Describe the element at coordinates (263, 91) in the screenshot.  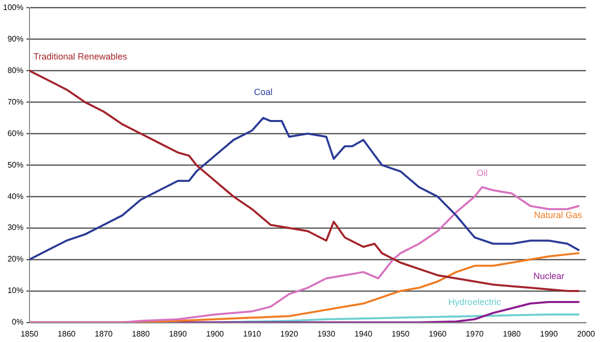
I see `text: Coal` at that location.